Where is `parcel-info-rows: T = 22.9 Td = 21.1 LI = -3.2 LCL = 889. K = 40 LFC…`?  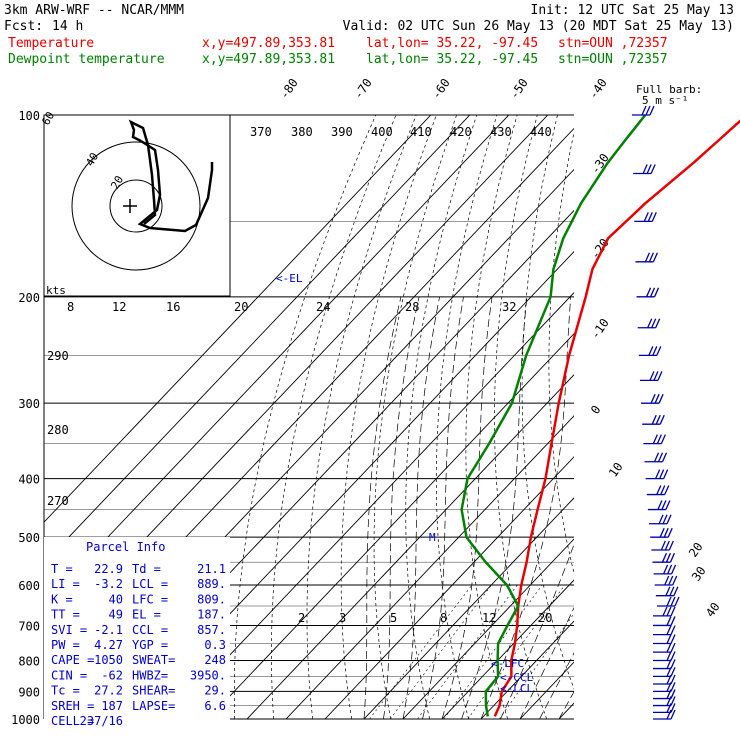
parcel-info-rows: T = 22.9 Td = 21.1 LI = -3.2 LCL = 889. K = 40 LFC… is located at coordinates (138, 645).